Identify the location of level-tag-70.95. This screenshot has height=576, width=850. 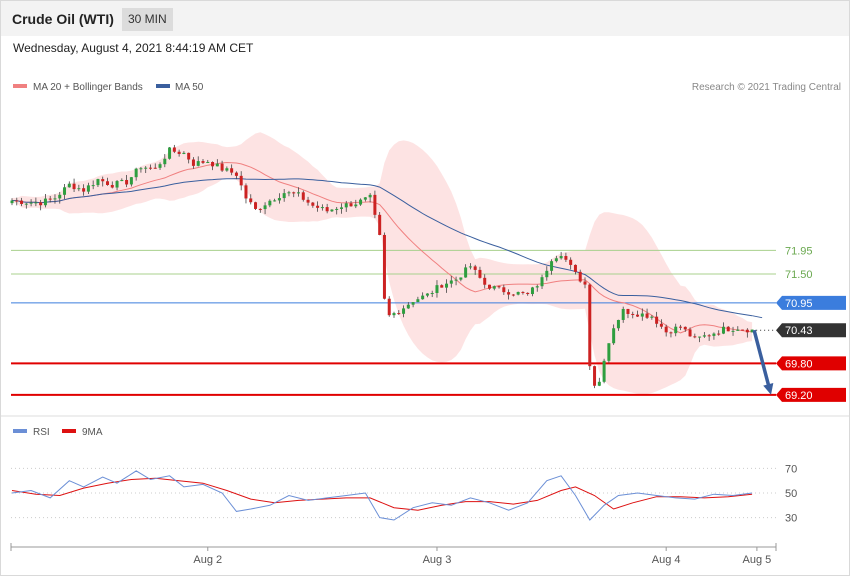
(811, 302).